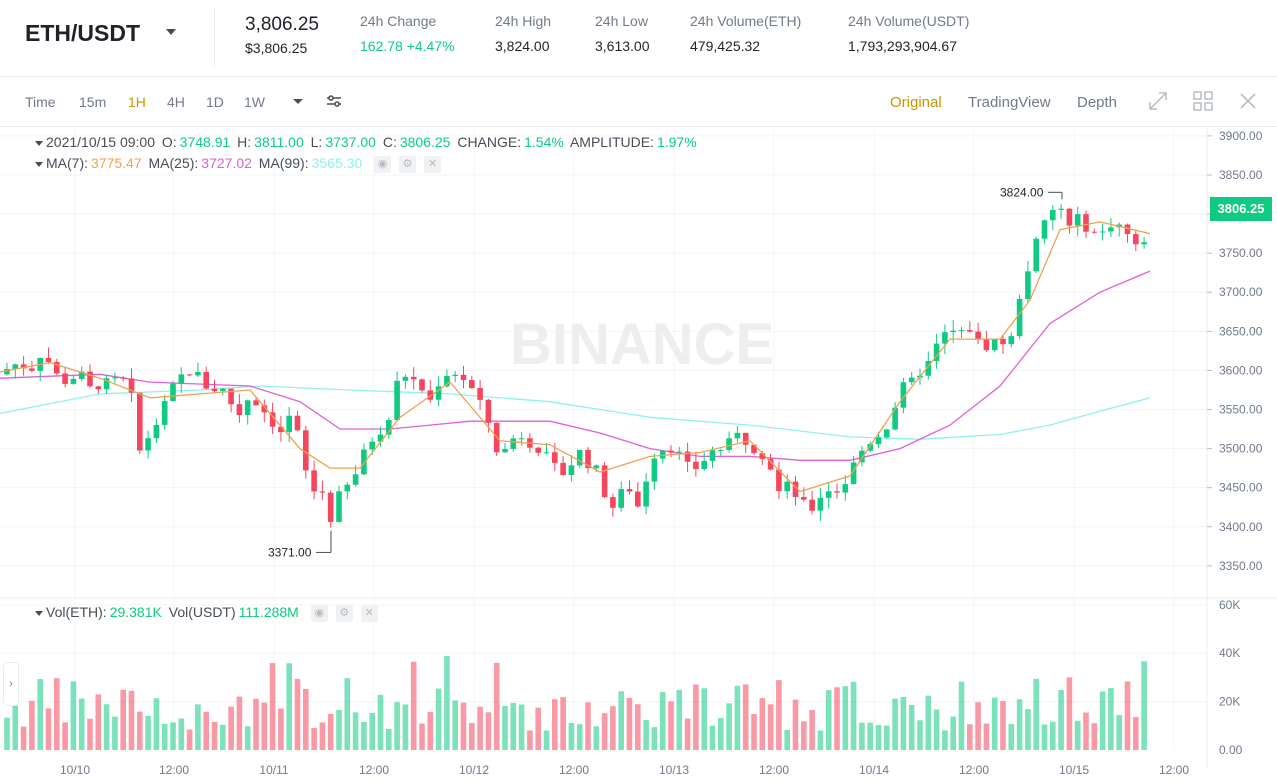 The image size is (1277, 783). What do you see at coordinates (39, 164) in the screenshot?
I see `ma-legend-collapse-icon` at bounding box center [39, 164].